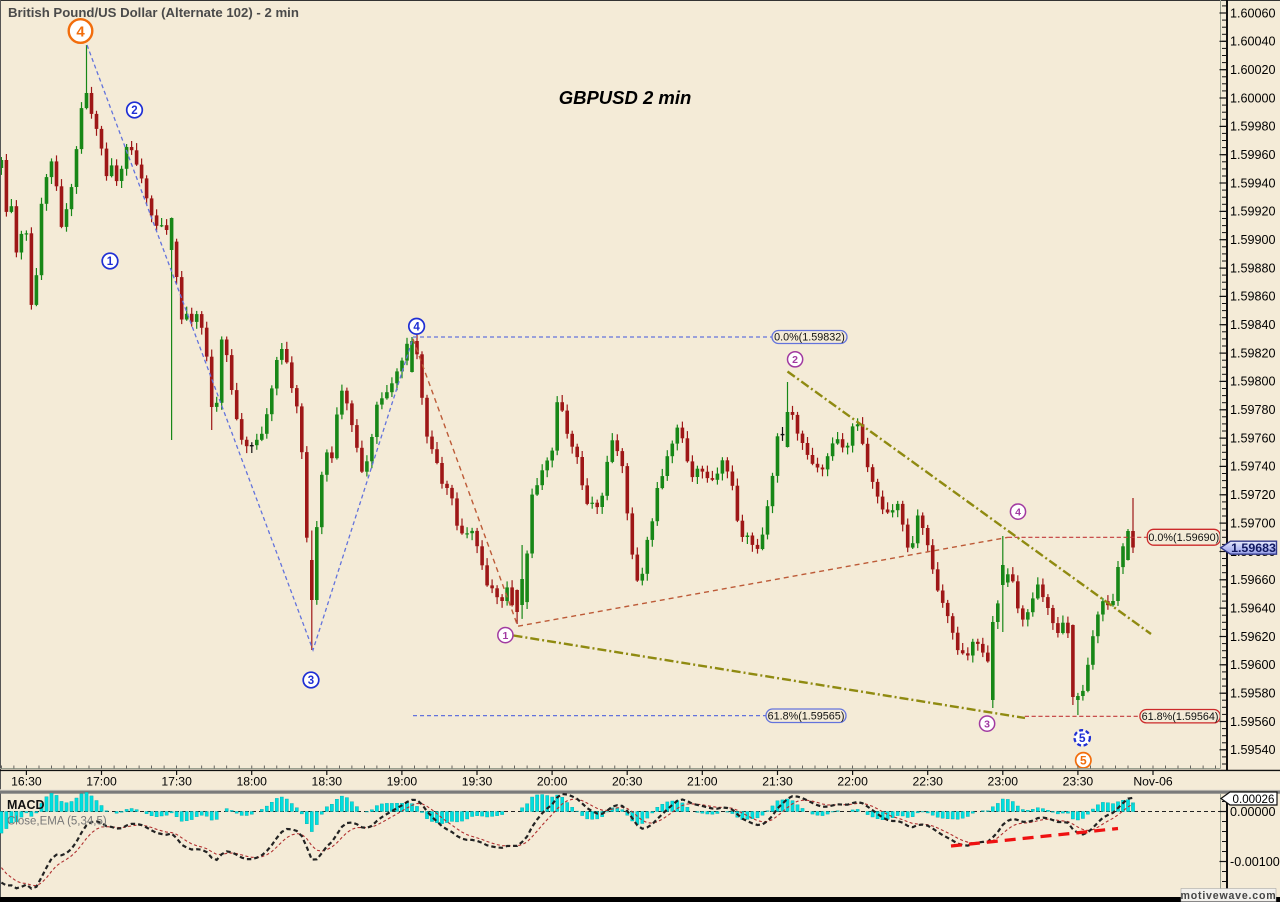 The width and height of the screenshot is (1280, 902). What do you see at coordinates (402, 782) in the screenshot?
I see `svg-text: 19:00` at bounding box center [402, 782].